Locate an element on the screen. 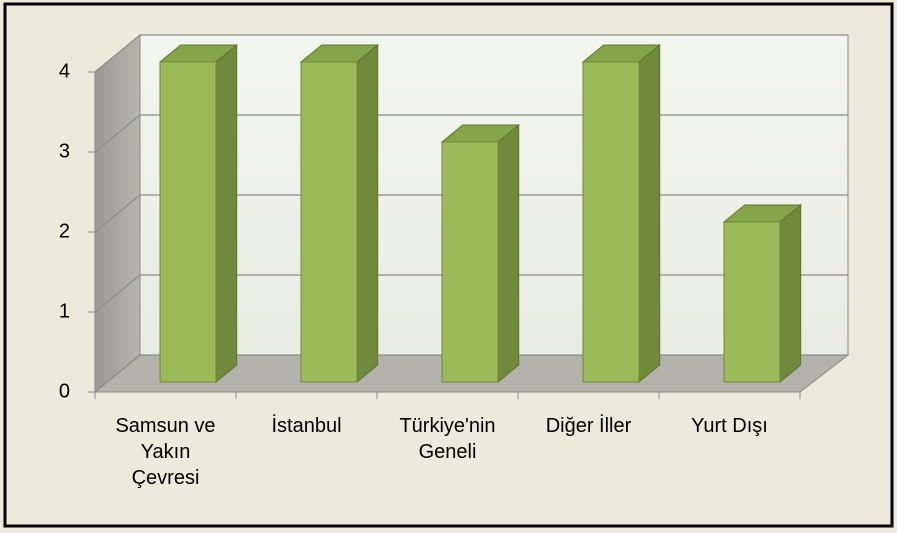  y-tick-label: 4 is located at coordinates (64, 71).